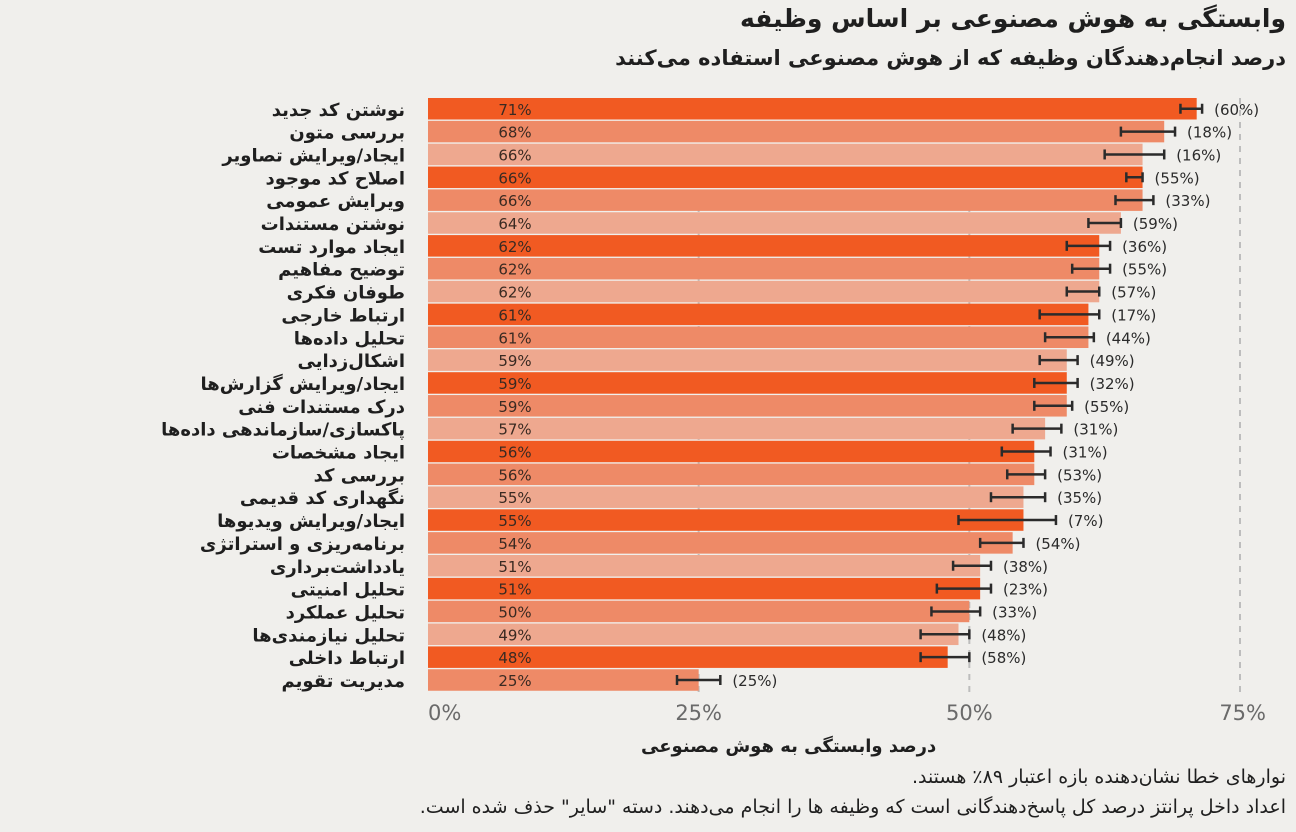  I want to click on respondent-share-label: (7%), so click(1086, 521).